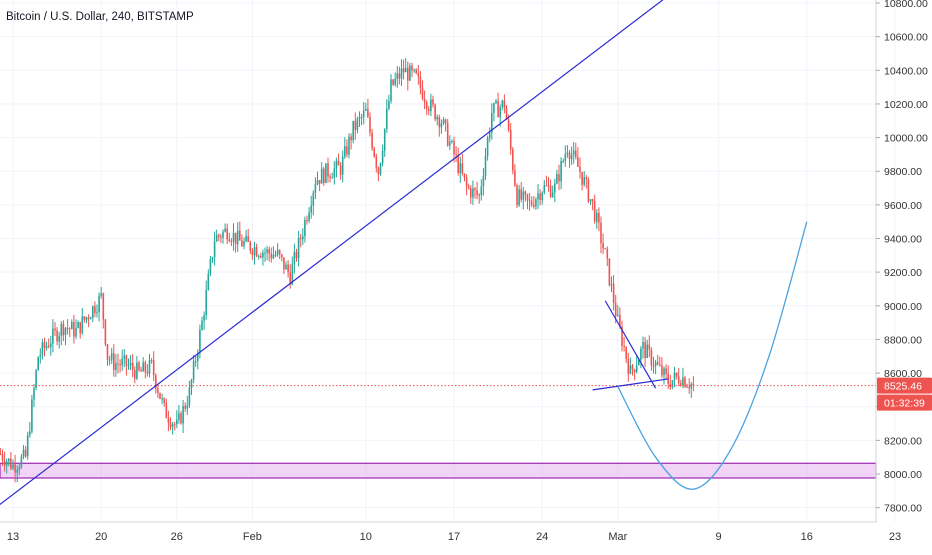  I want to click on last-price-badge, so click(904, 385).